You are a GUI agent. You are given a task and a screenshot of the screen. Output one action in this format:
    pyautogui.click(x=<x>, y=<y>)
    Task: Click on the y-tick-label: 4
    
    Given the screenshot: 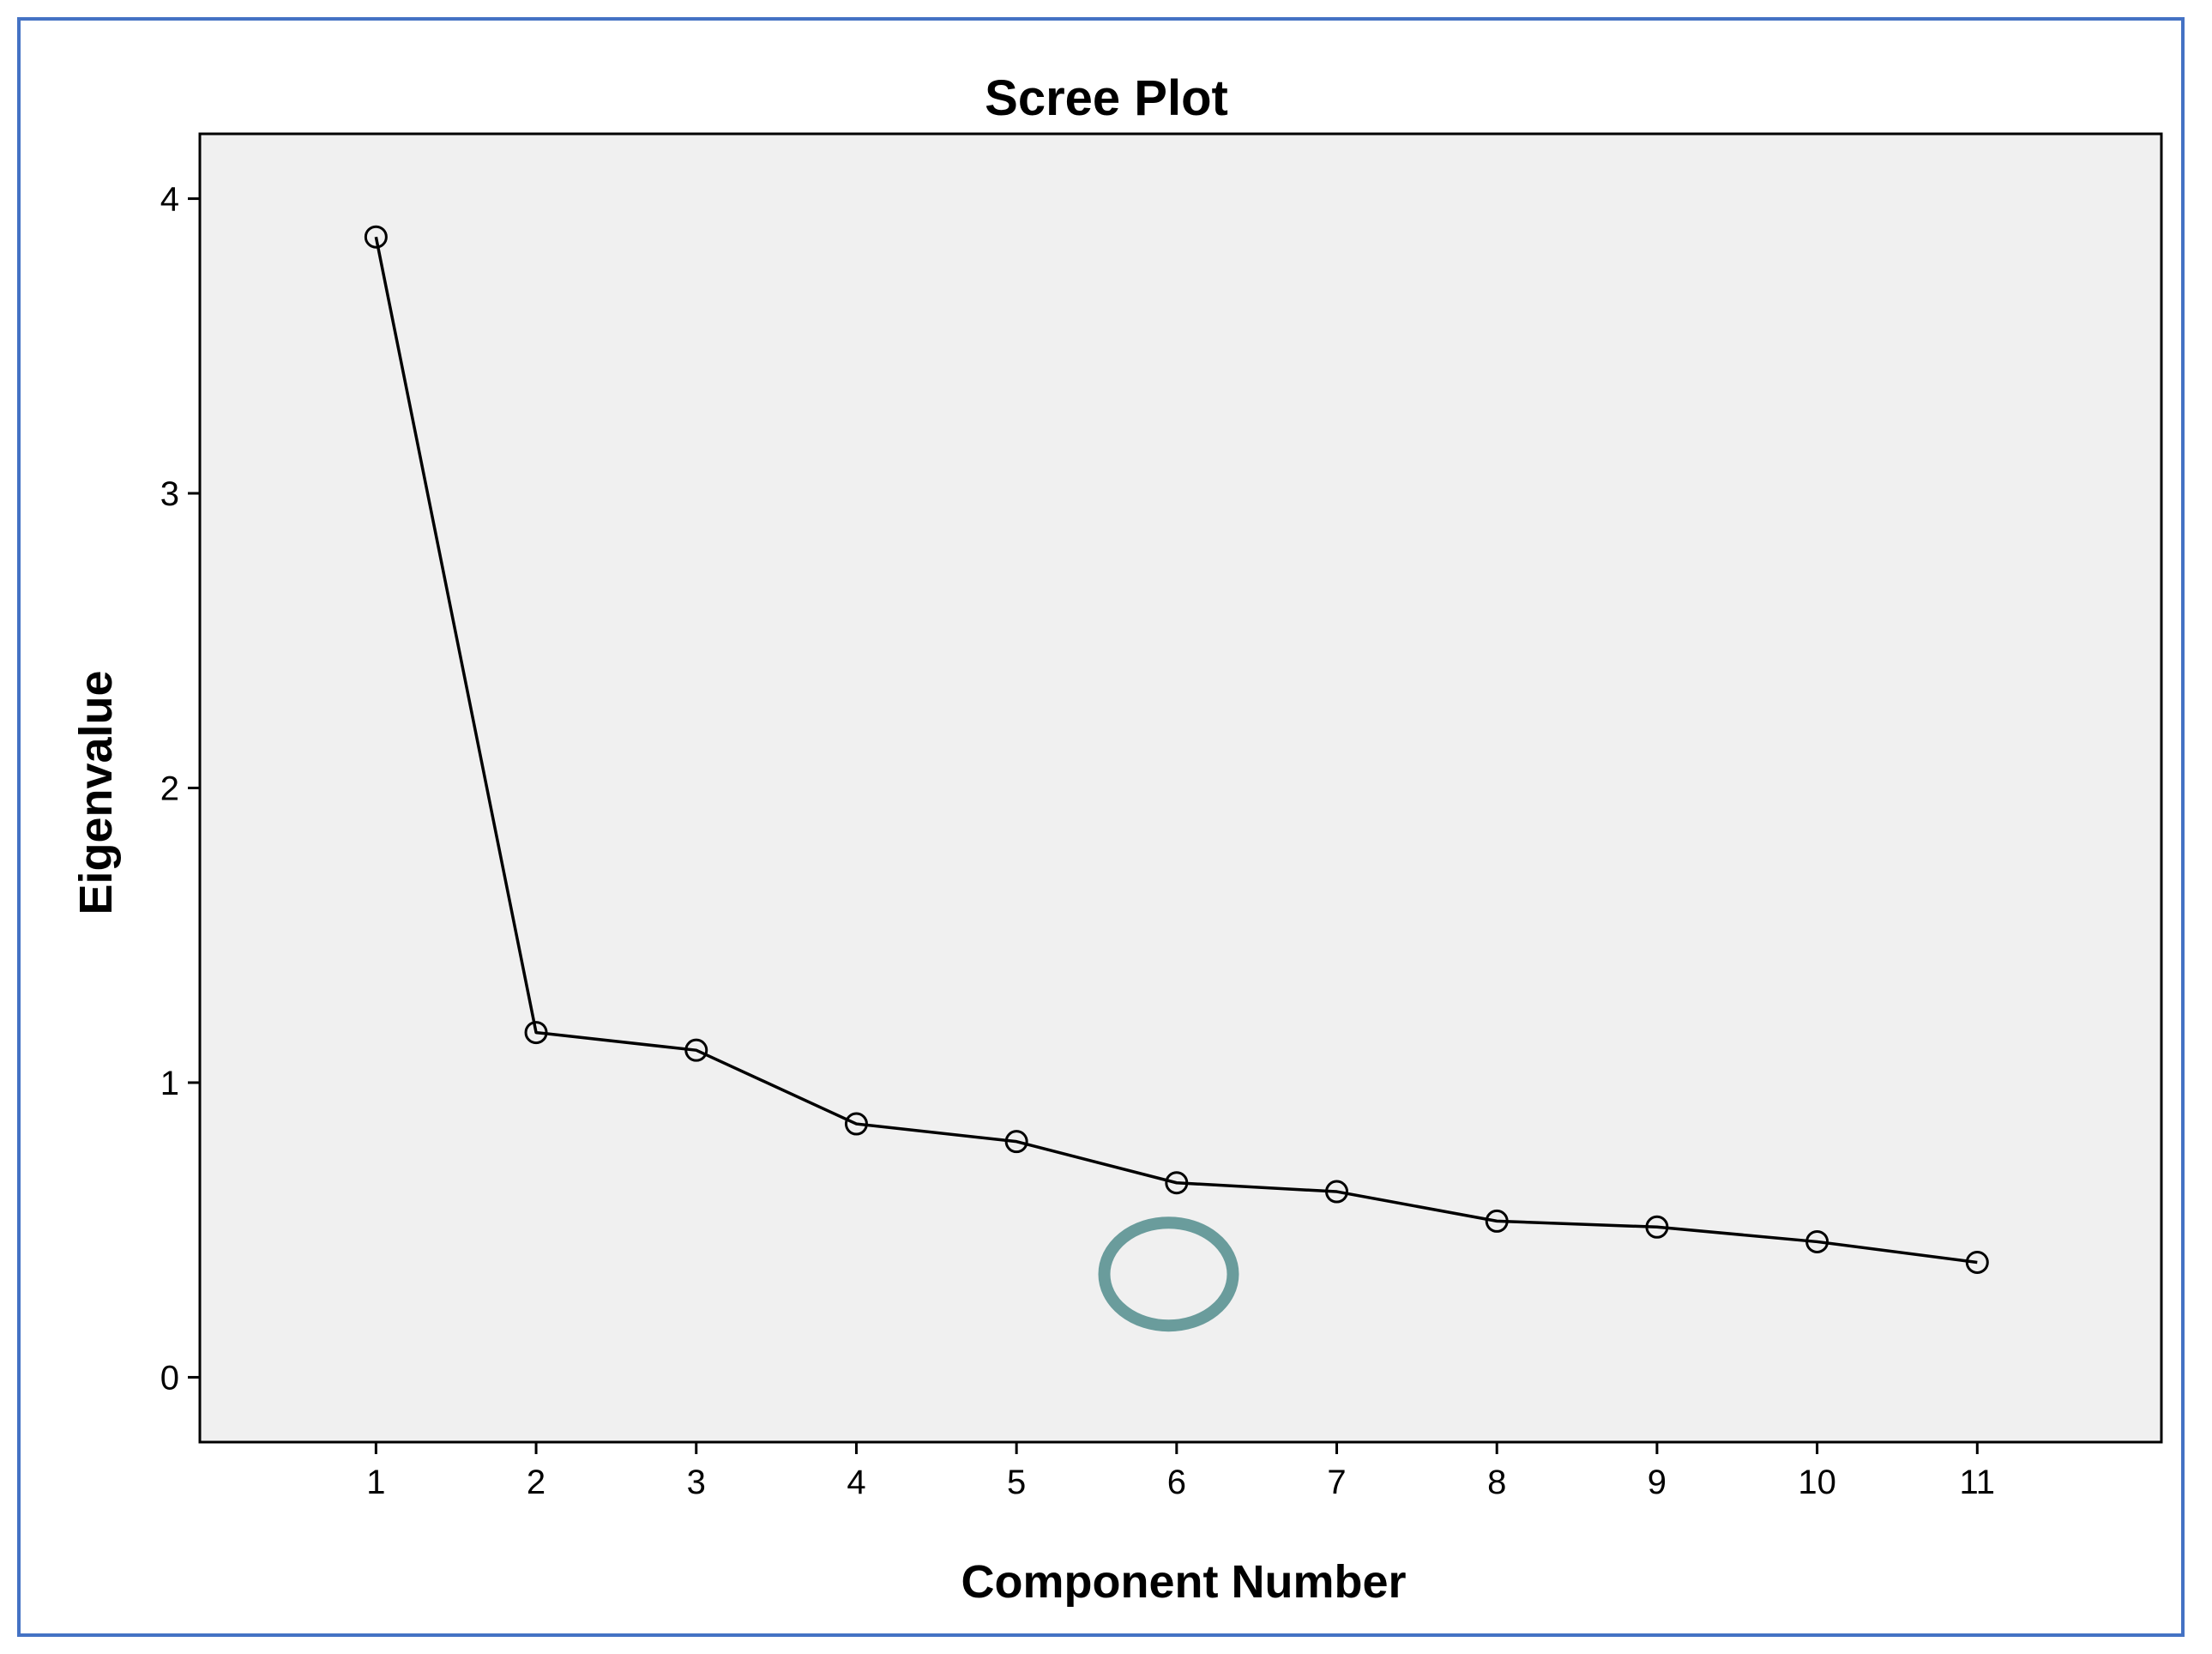 What is the action you would take?
    pyautogui.click(x=169, y=200)
    